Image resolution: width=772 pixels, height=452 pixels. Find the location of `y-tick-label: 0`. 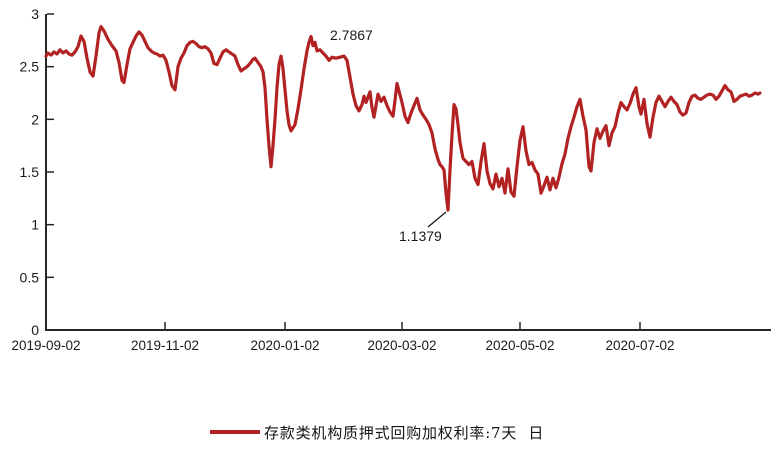

y-tick-label: 0 is located at coordinates (35, 330).